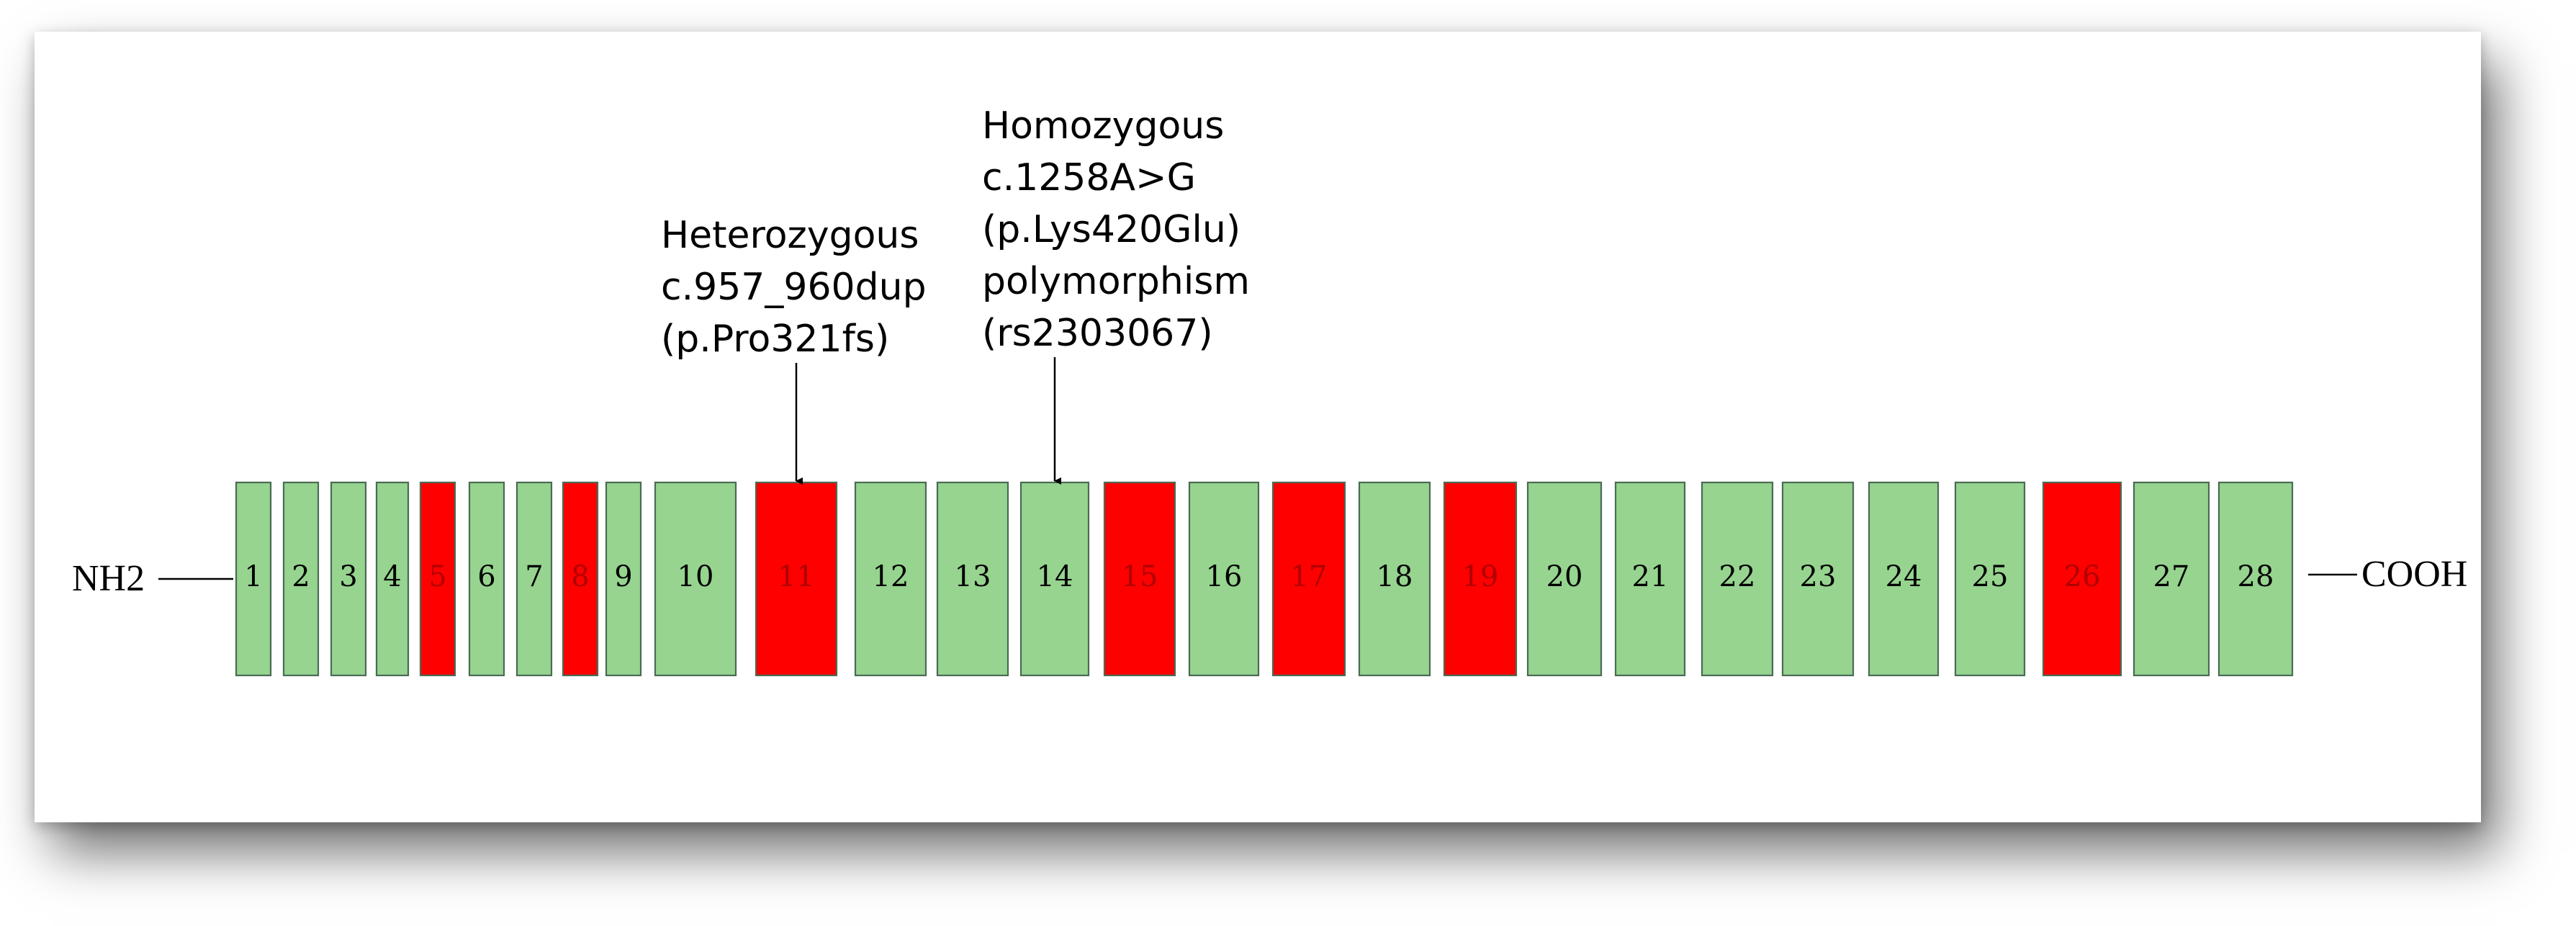 This screenshot has height=926, width=2576. I want to click on annotation-line: (p.Lys420Glu), so click(1111, 229).